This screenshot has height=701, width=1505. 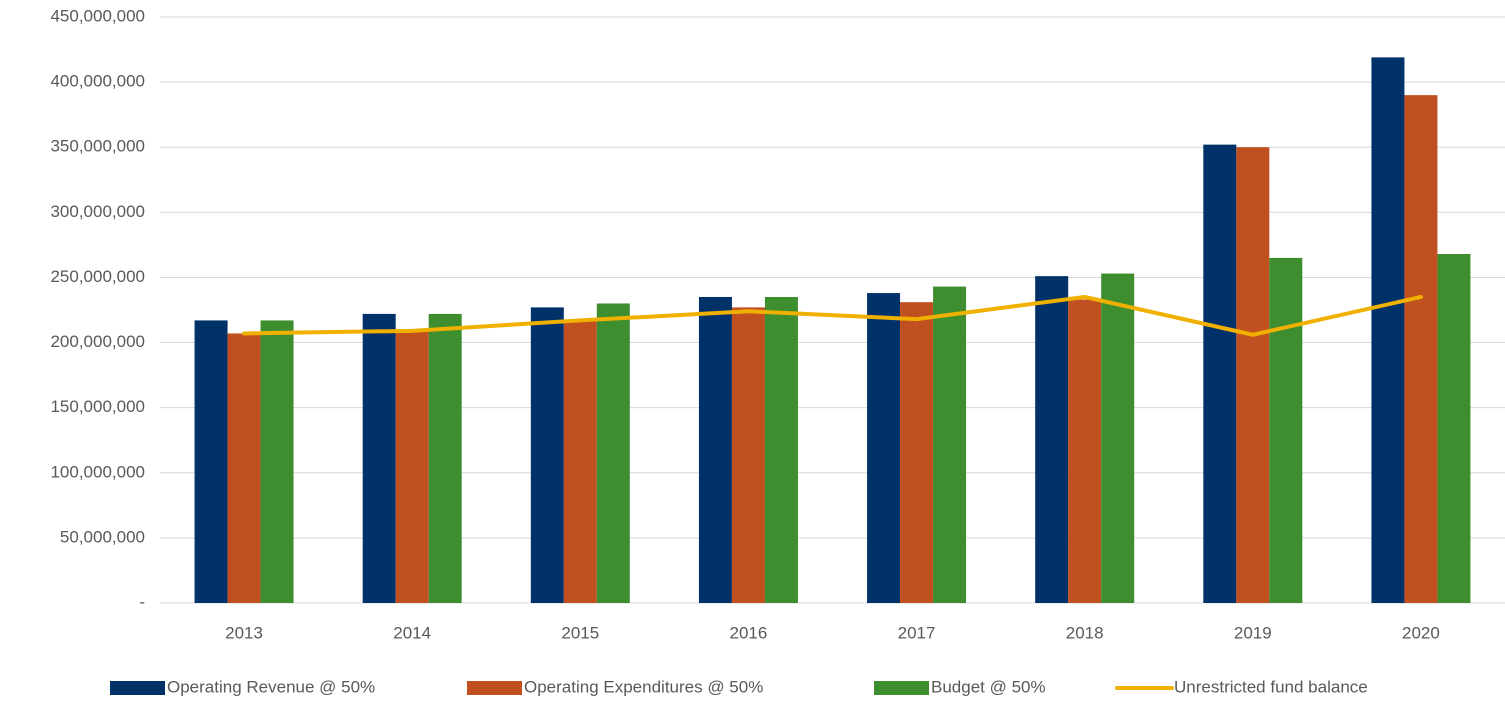 I want to click on x-tick-label: 2020, so click(x=1421, y=632).